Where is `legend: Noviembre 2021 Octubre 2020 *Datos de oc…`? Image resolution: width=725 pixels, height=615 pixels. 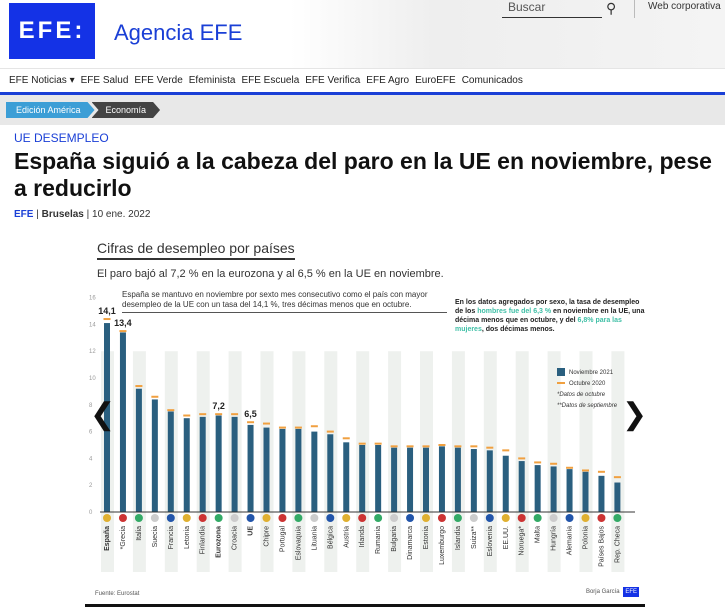 legend: Noviembre 2021 Octubre 2020 *Datos de oc… is located at coordinates (587, 390).